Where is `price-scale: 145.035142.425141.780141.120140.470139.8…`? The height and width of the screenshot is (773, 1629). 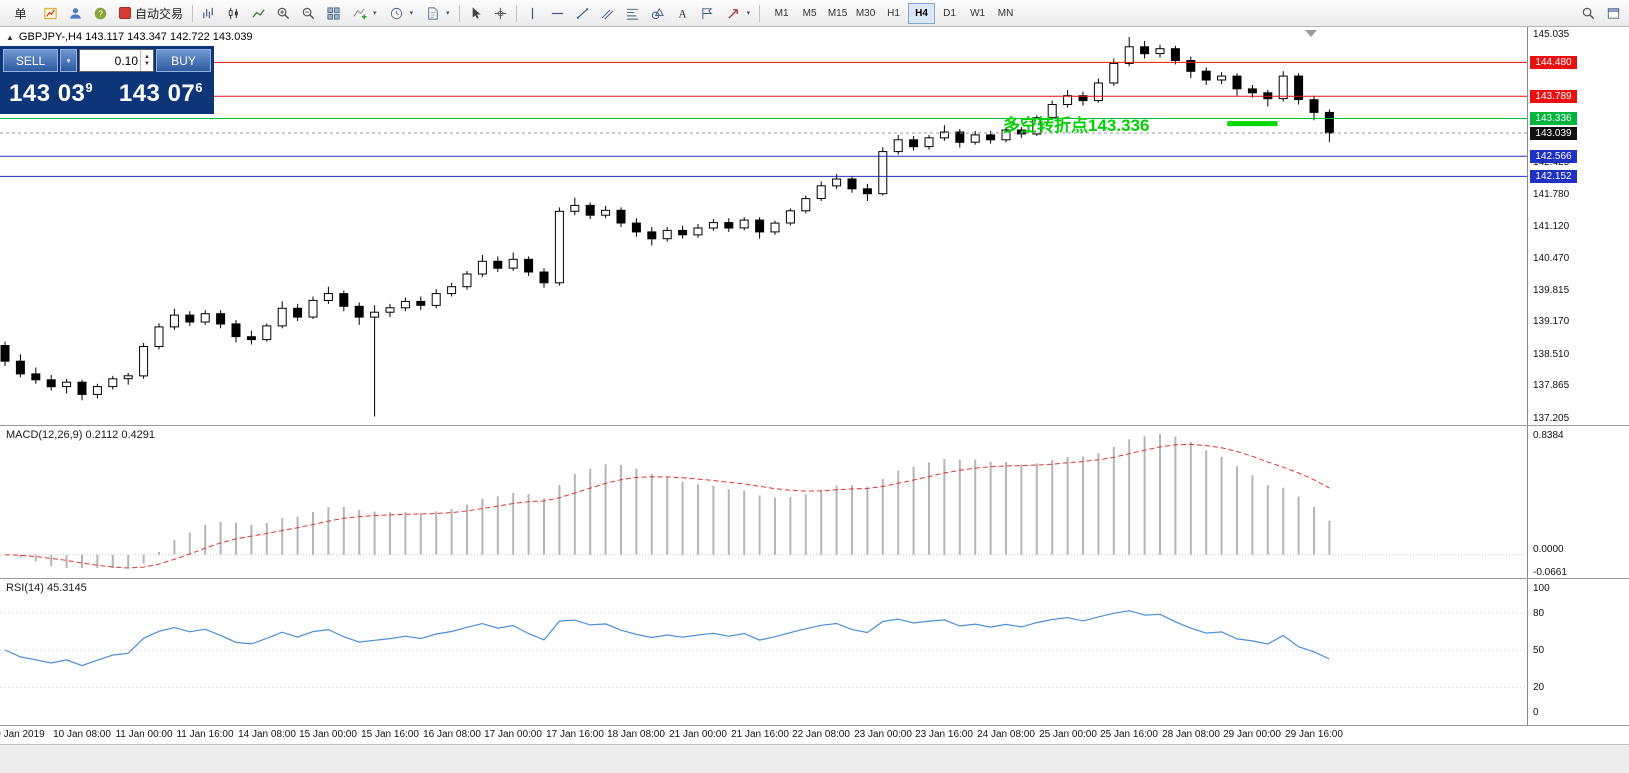 price-scale: 145.035142.425141.780141.120140.470139.8… is located at coordinates (1578, 376).